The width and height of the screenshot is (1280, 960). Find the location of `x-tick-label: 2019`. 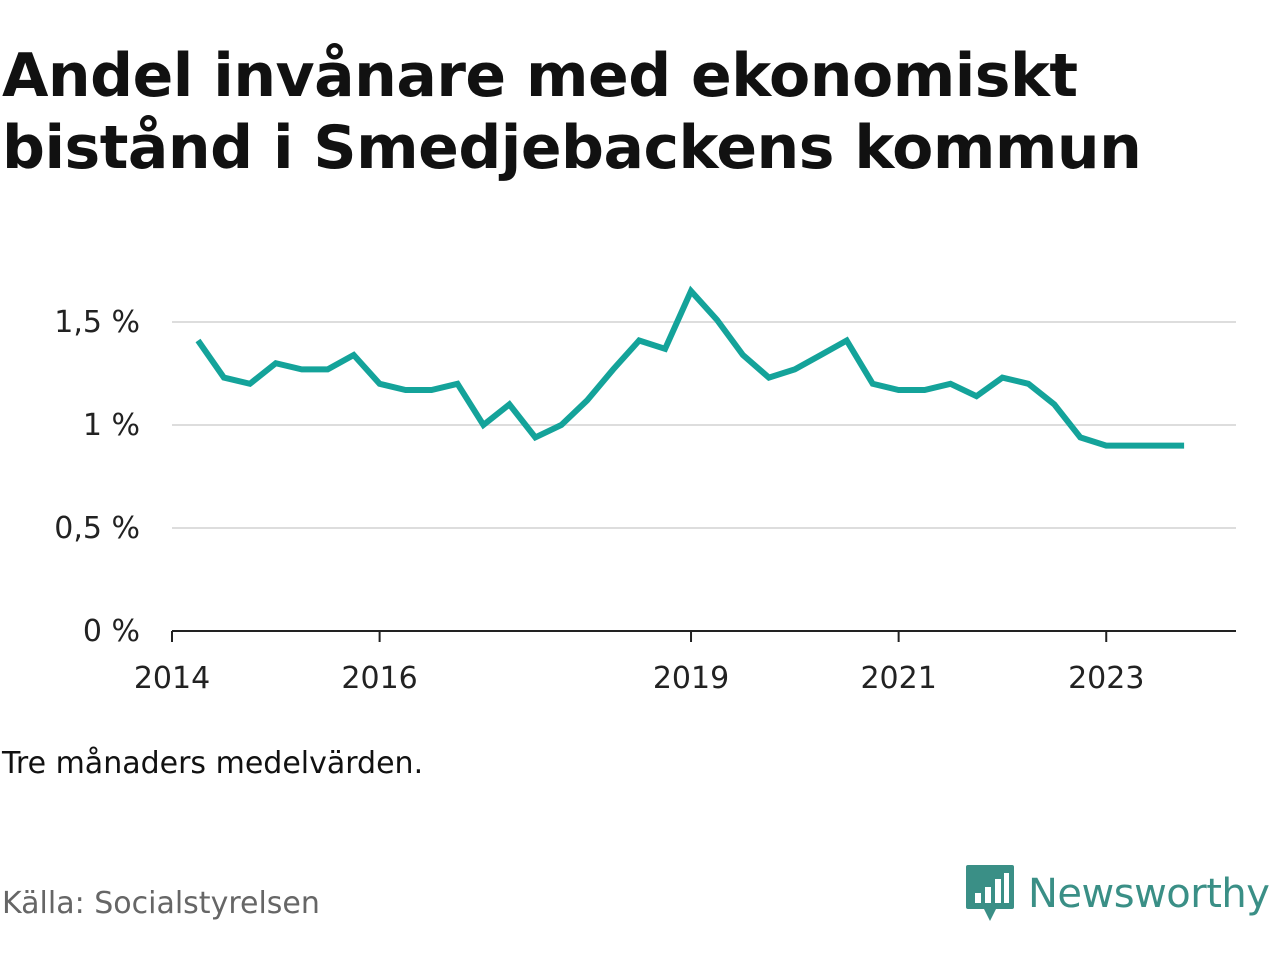

x-tick-label: 2019 is located at coordinates (691, 678).